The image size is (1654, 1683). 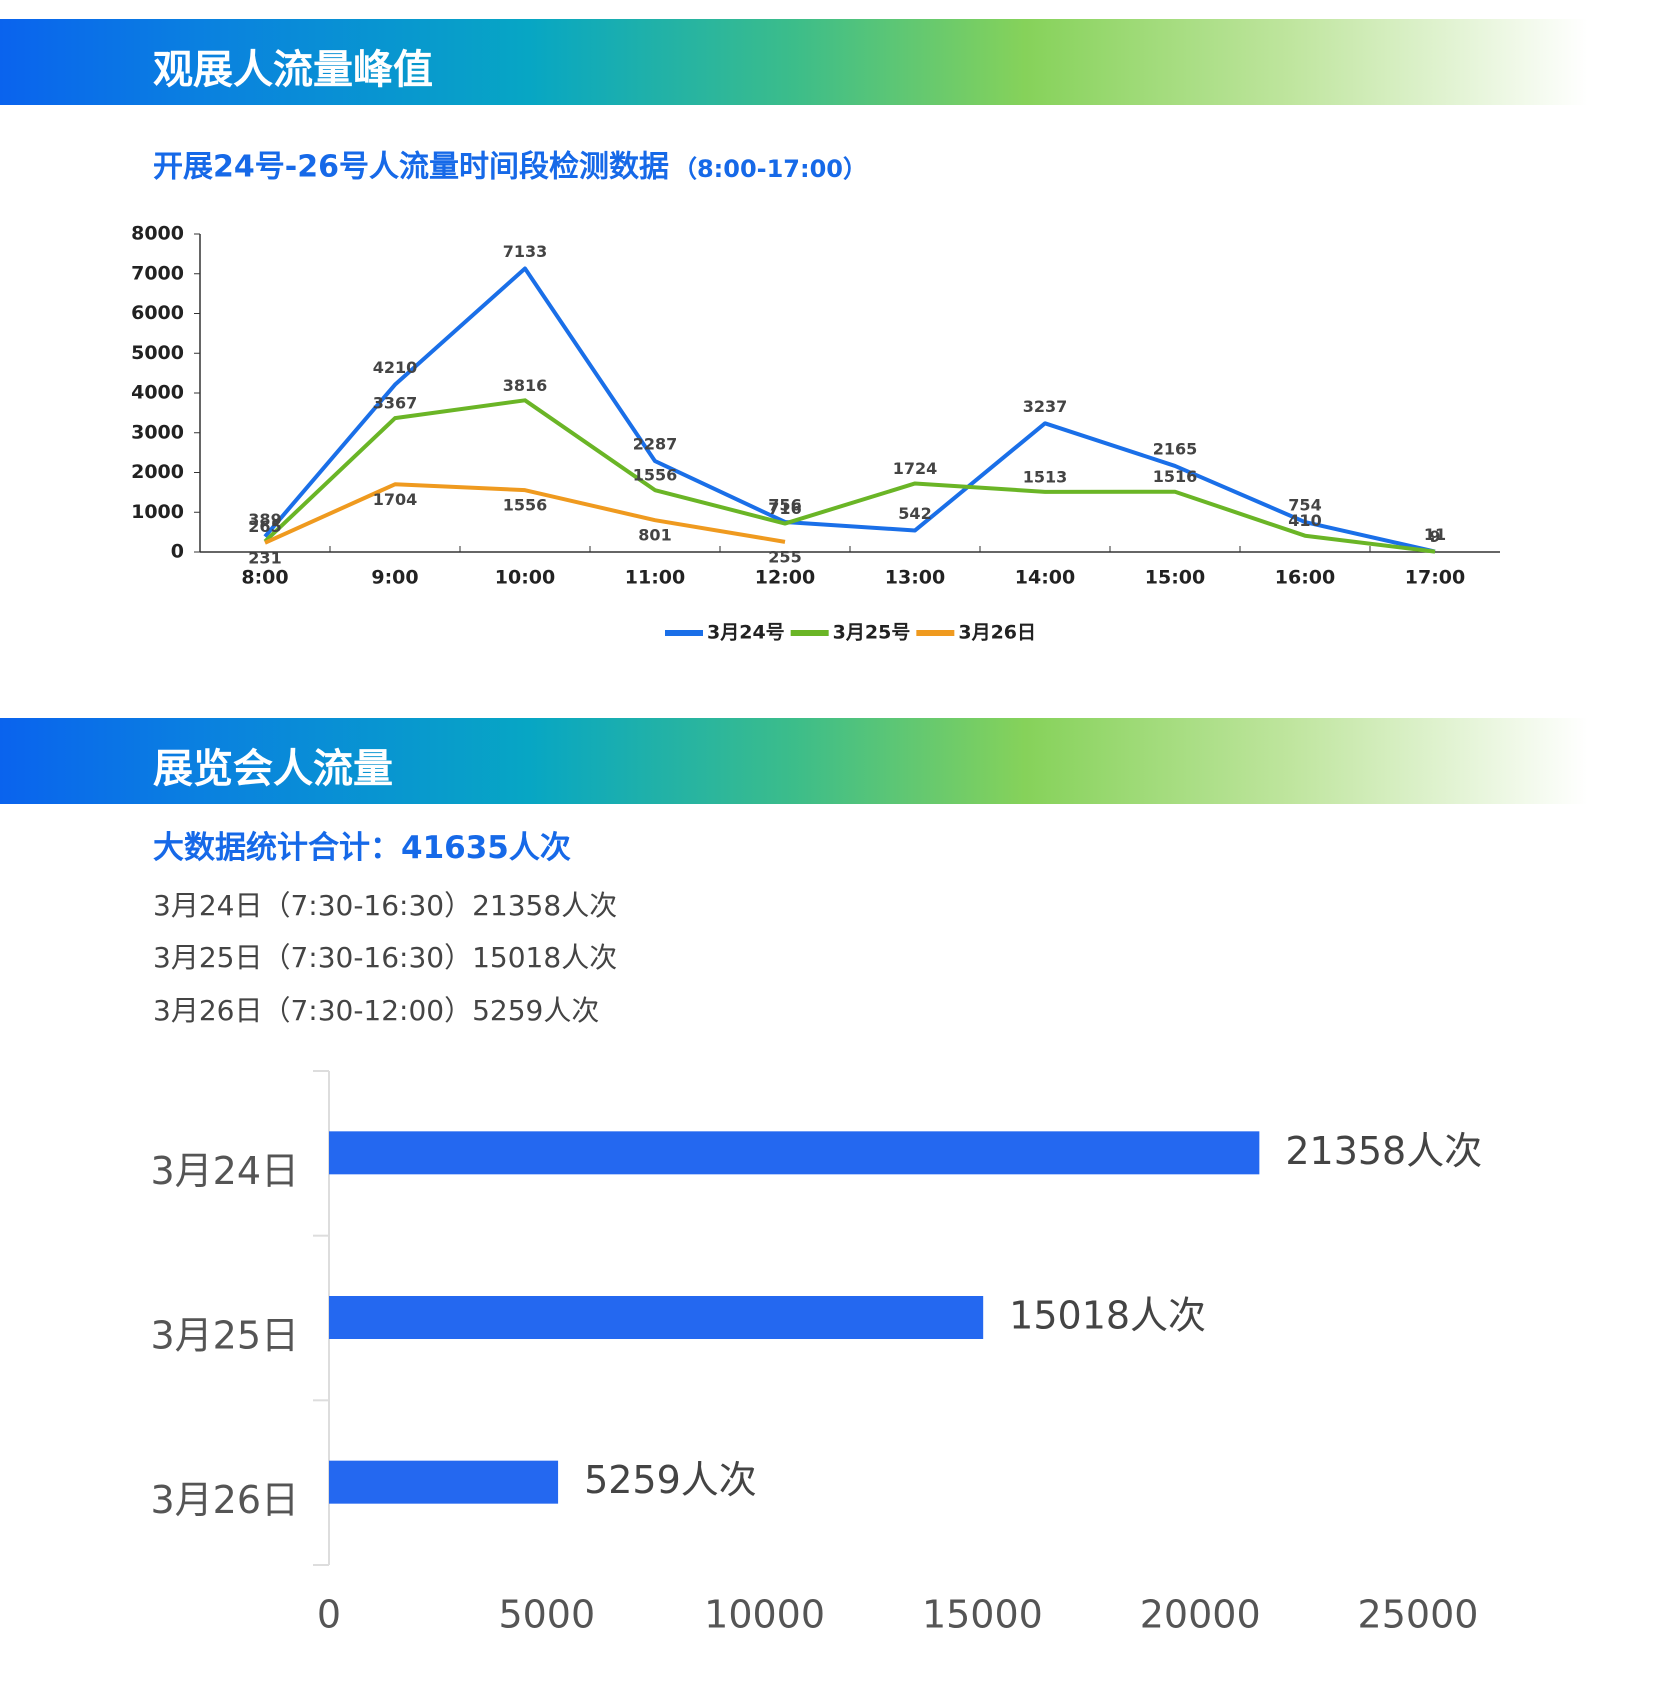 I want to click on data-label: 9, so click(x=1434, y=536).